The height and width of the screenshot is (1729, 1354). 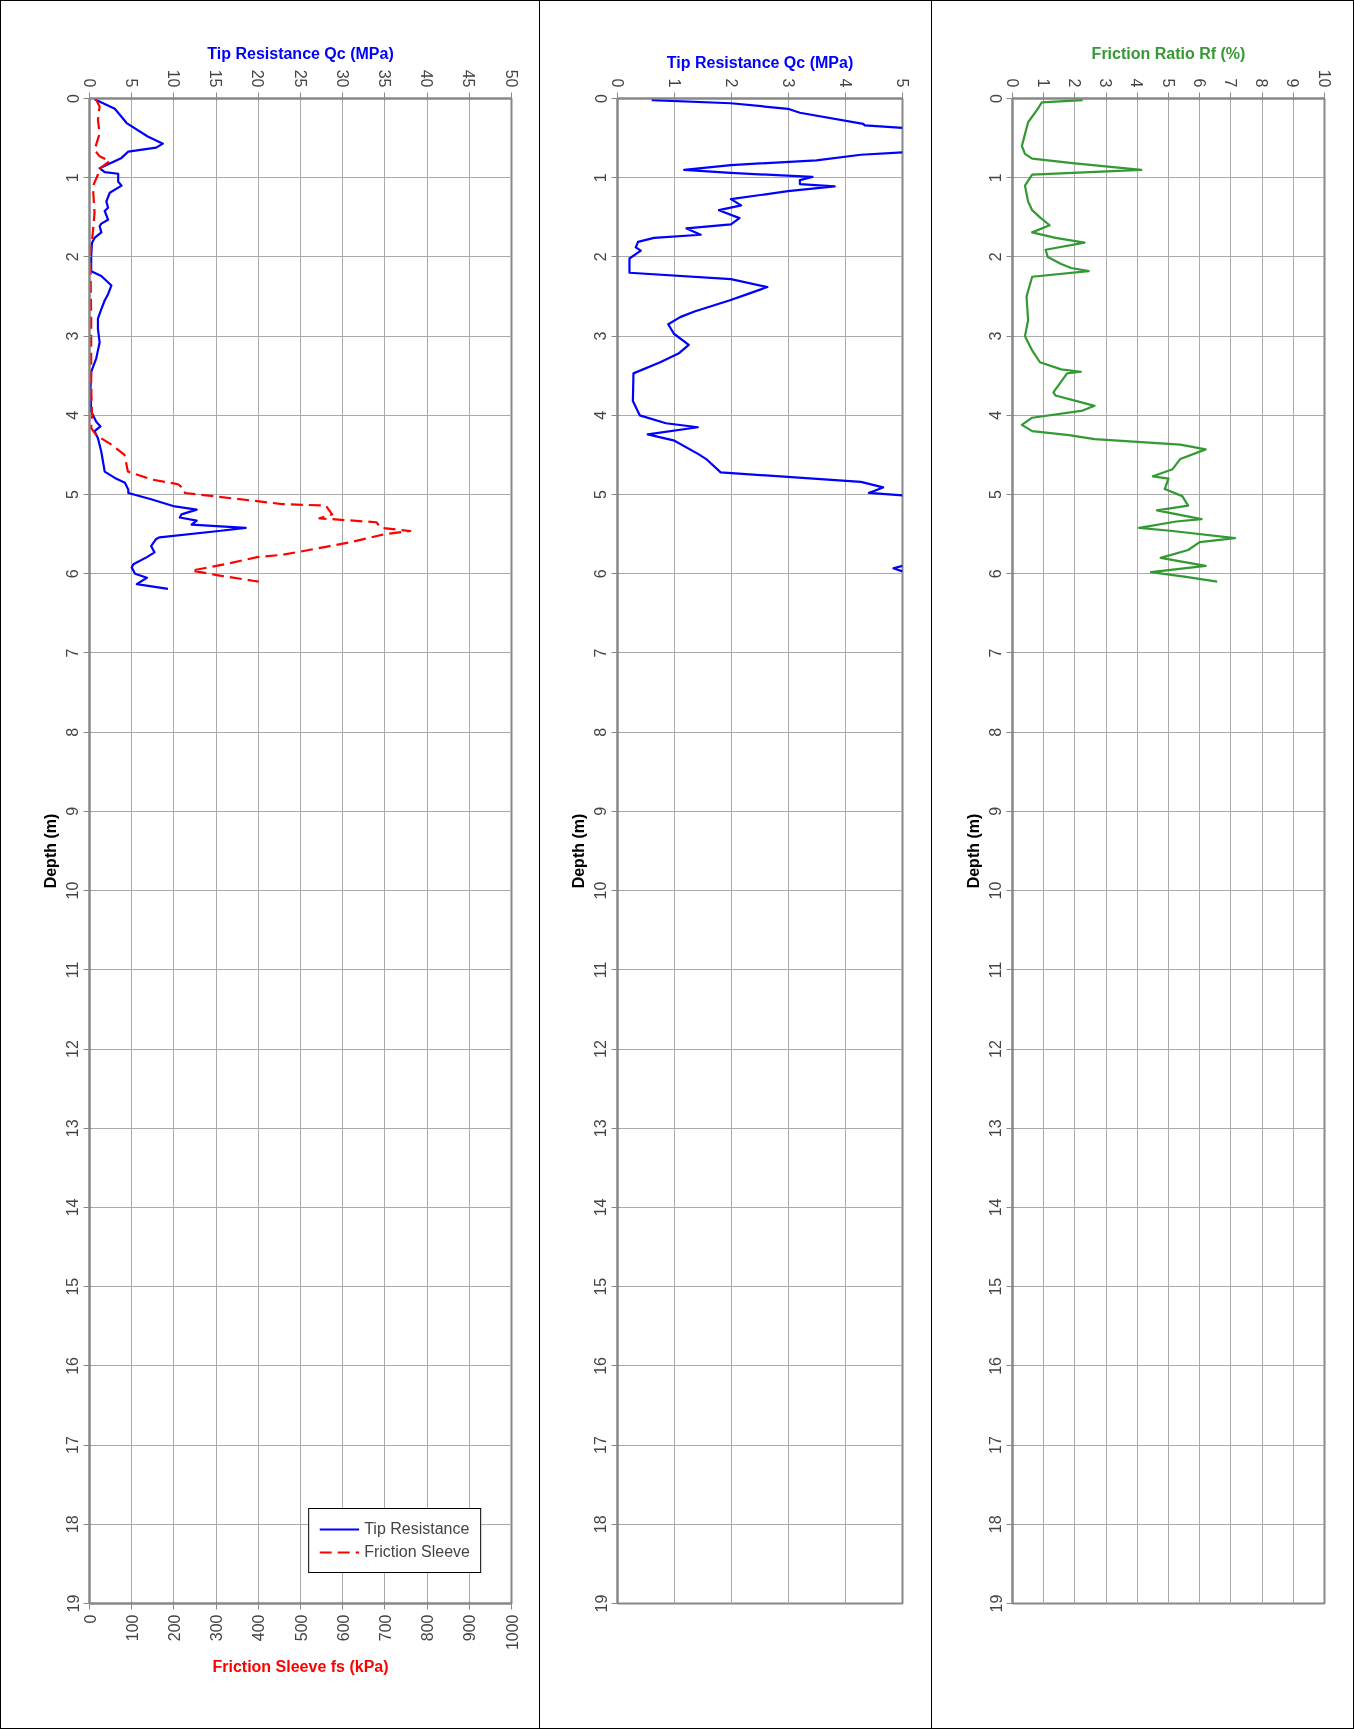 I want to click on legend-label: Friction Sleeve, so click(x=417, y=1552).